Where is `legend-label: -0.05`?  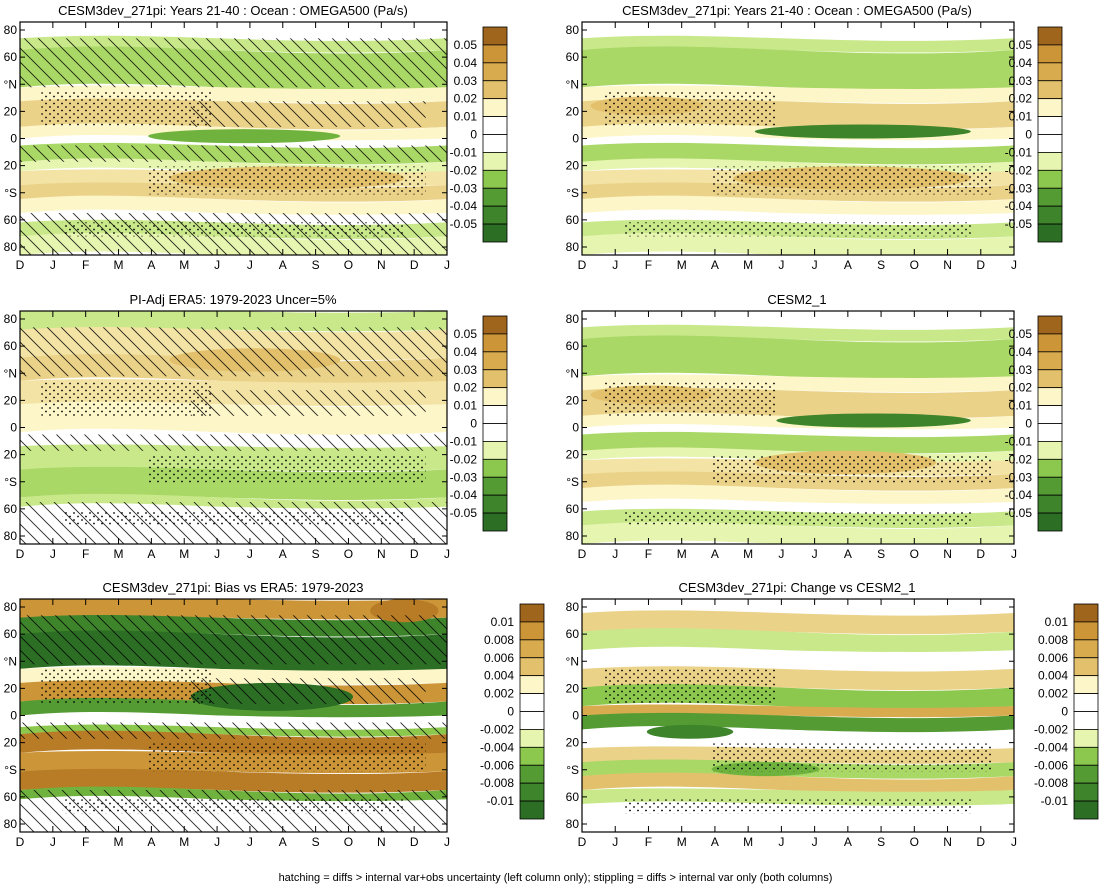 legend-label: -0.05 is located at coordinates (464, 513).